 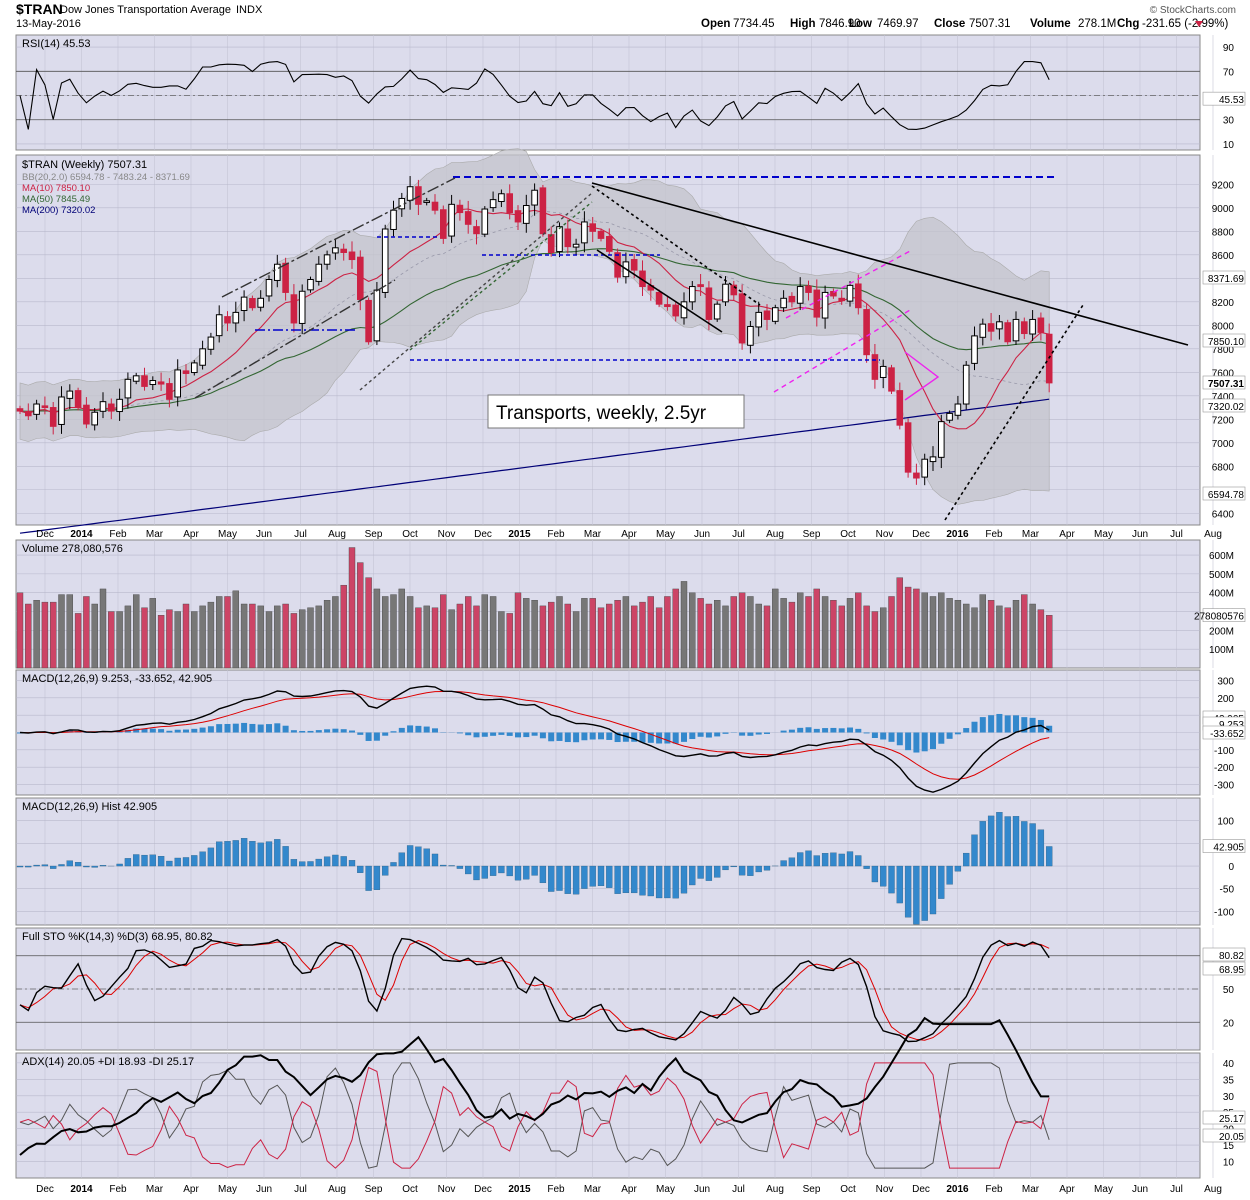 I want to click on annotation-text: Transports, weekly, 2.5yr, so click(x=601, y=413).